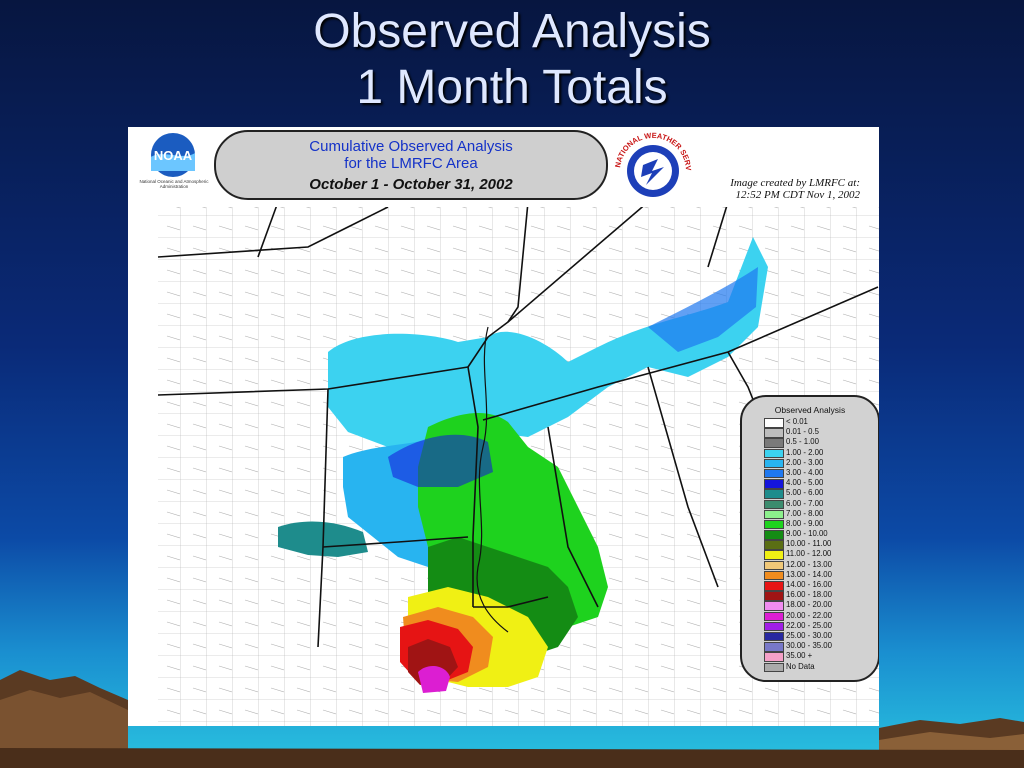 The width and height of the screenshot is (1024, 768). What do you see at coordinates (805, 483) in the screenshot?
I see `legend-label: 4.00 - 5.00` at bounding box center [805, 483].